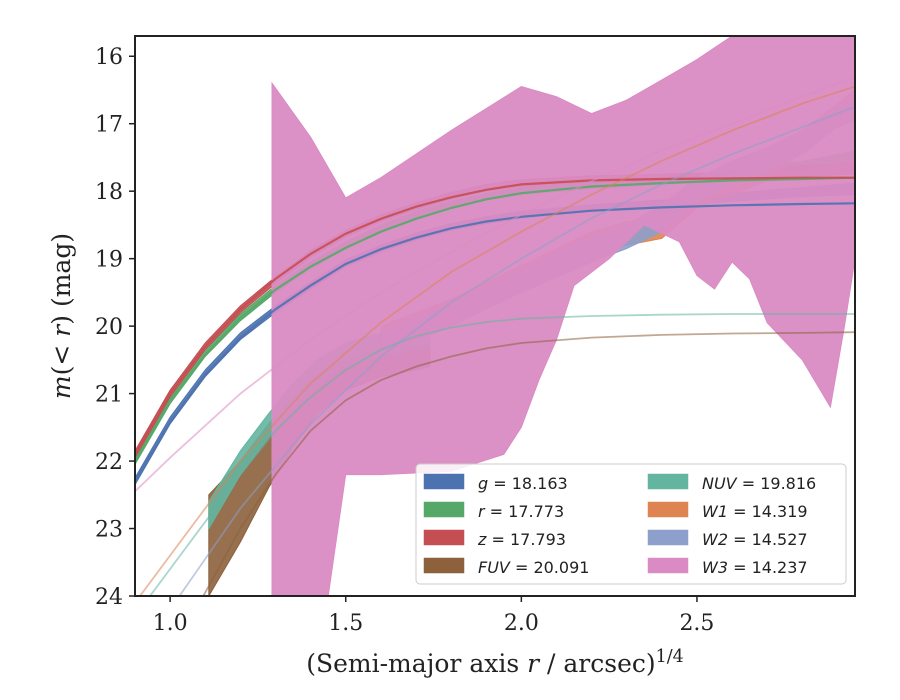 The height and width of the screenshot is (700, 900). Describe the element at coordinates (668, 537) in the screenshot. I see `legend-swatch-w2` at that location.